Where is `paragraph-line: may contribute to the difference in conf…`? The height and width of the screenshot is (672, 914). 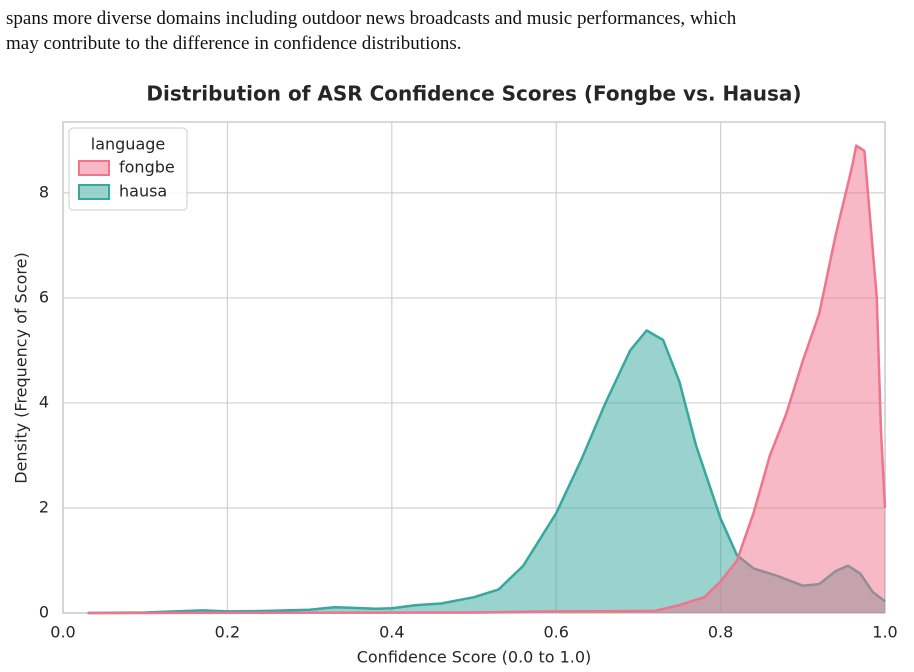
paragraph-line: may contribute to the difference in conf… is located at coordinates (234, 43).